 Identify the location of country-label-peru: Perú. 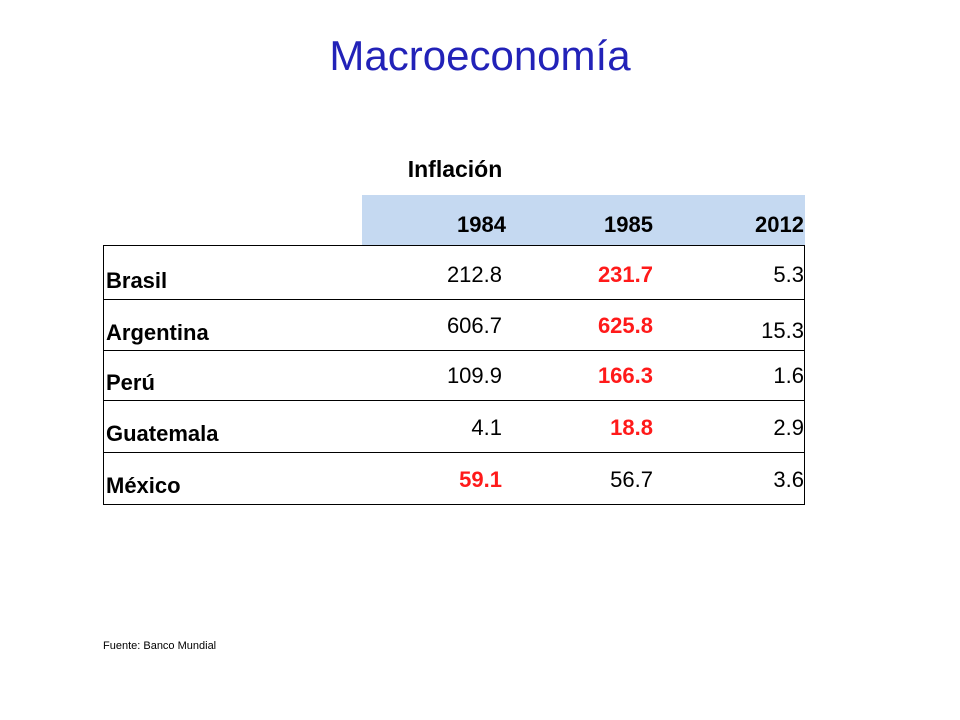
(130, 382).